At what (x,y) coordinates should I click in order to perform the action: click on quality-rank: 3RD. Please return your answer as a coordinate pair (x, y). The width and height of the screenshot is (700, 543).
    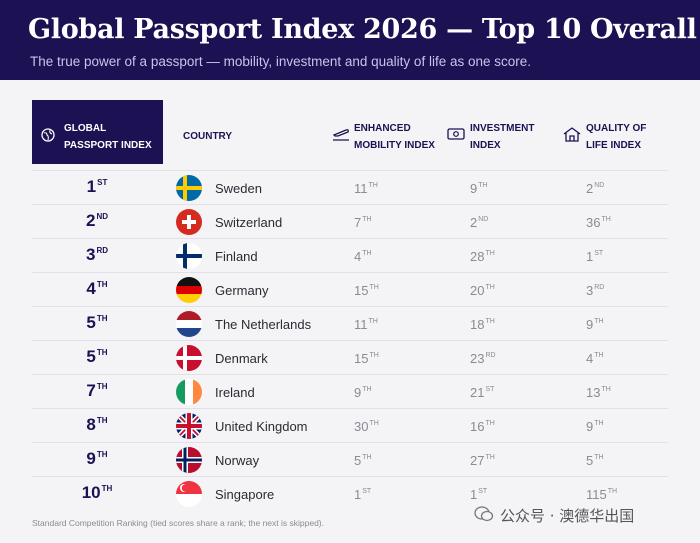
    Looking at the image, I should click on (595, 290).